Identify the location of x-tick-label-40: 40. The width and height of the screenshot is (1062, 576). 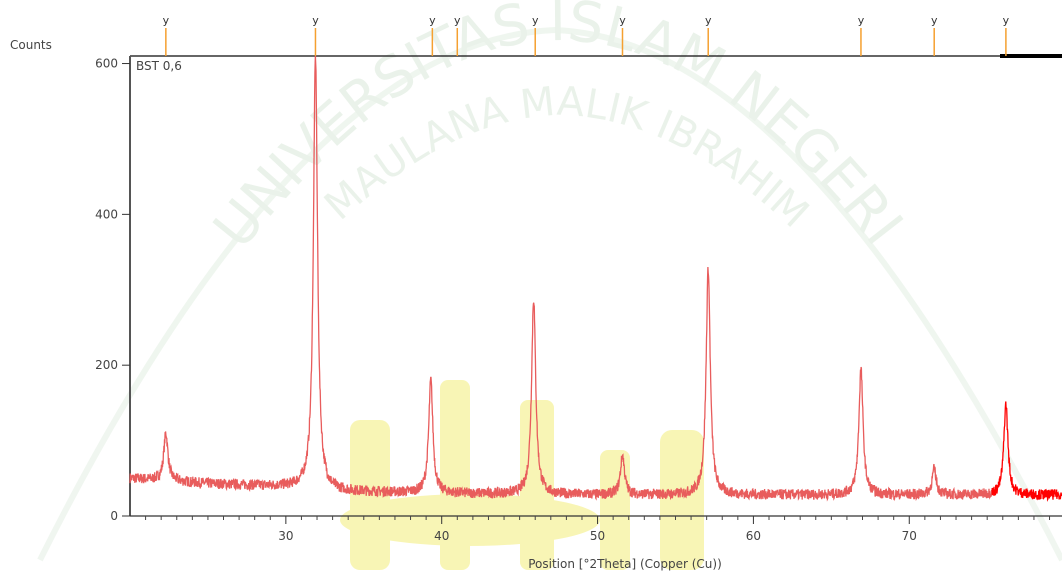
(441, 536).